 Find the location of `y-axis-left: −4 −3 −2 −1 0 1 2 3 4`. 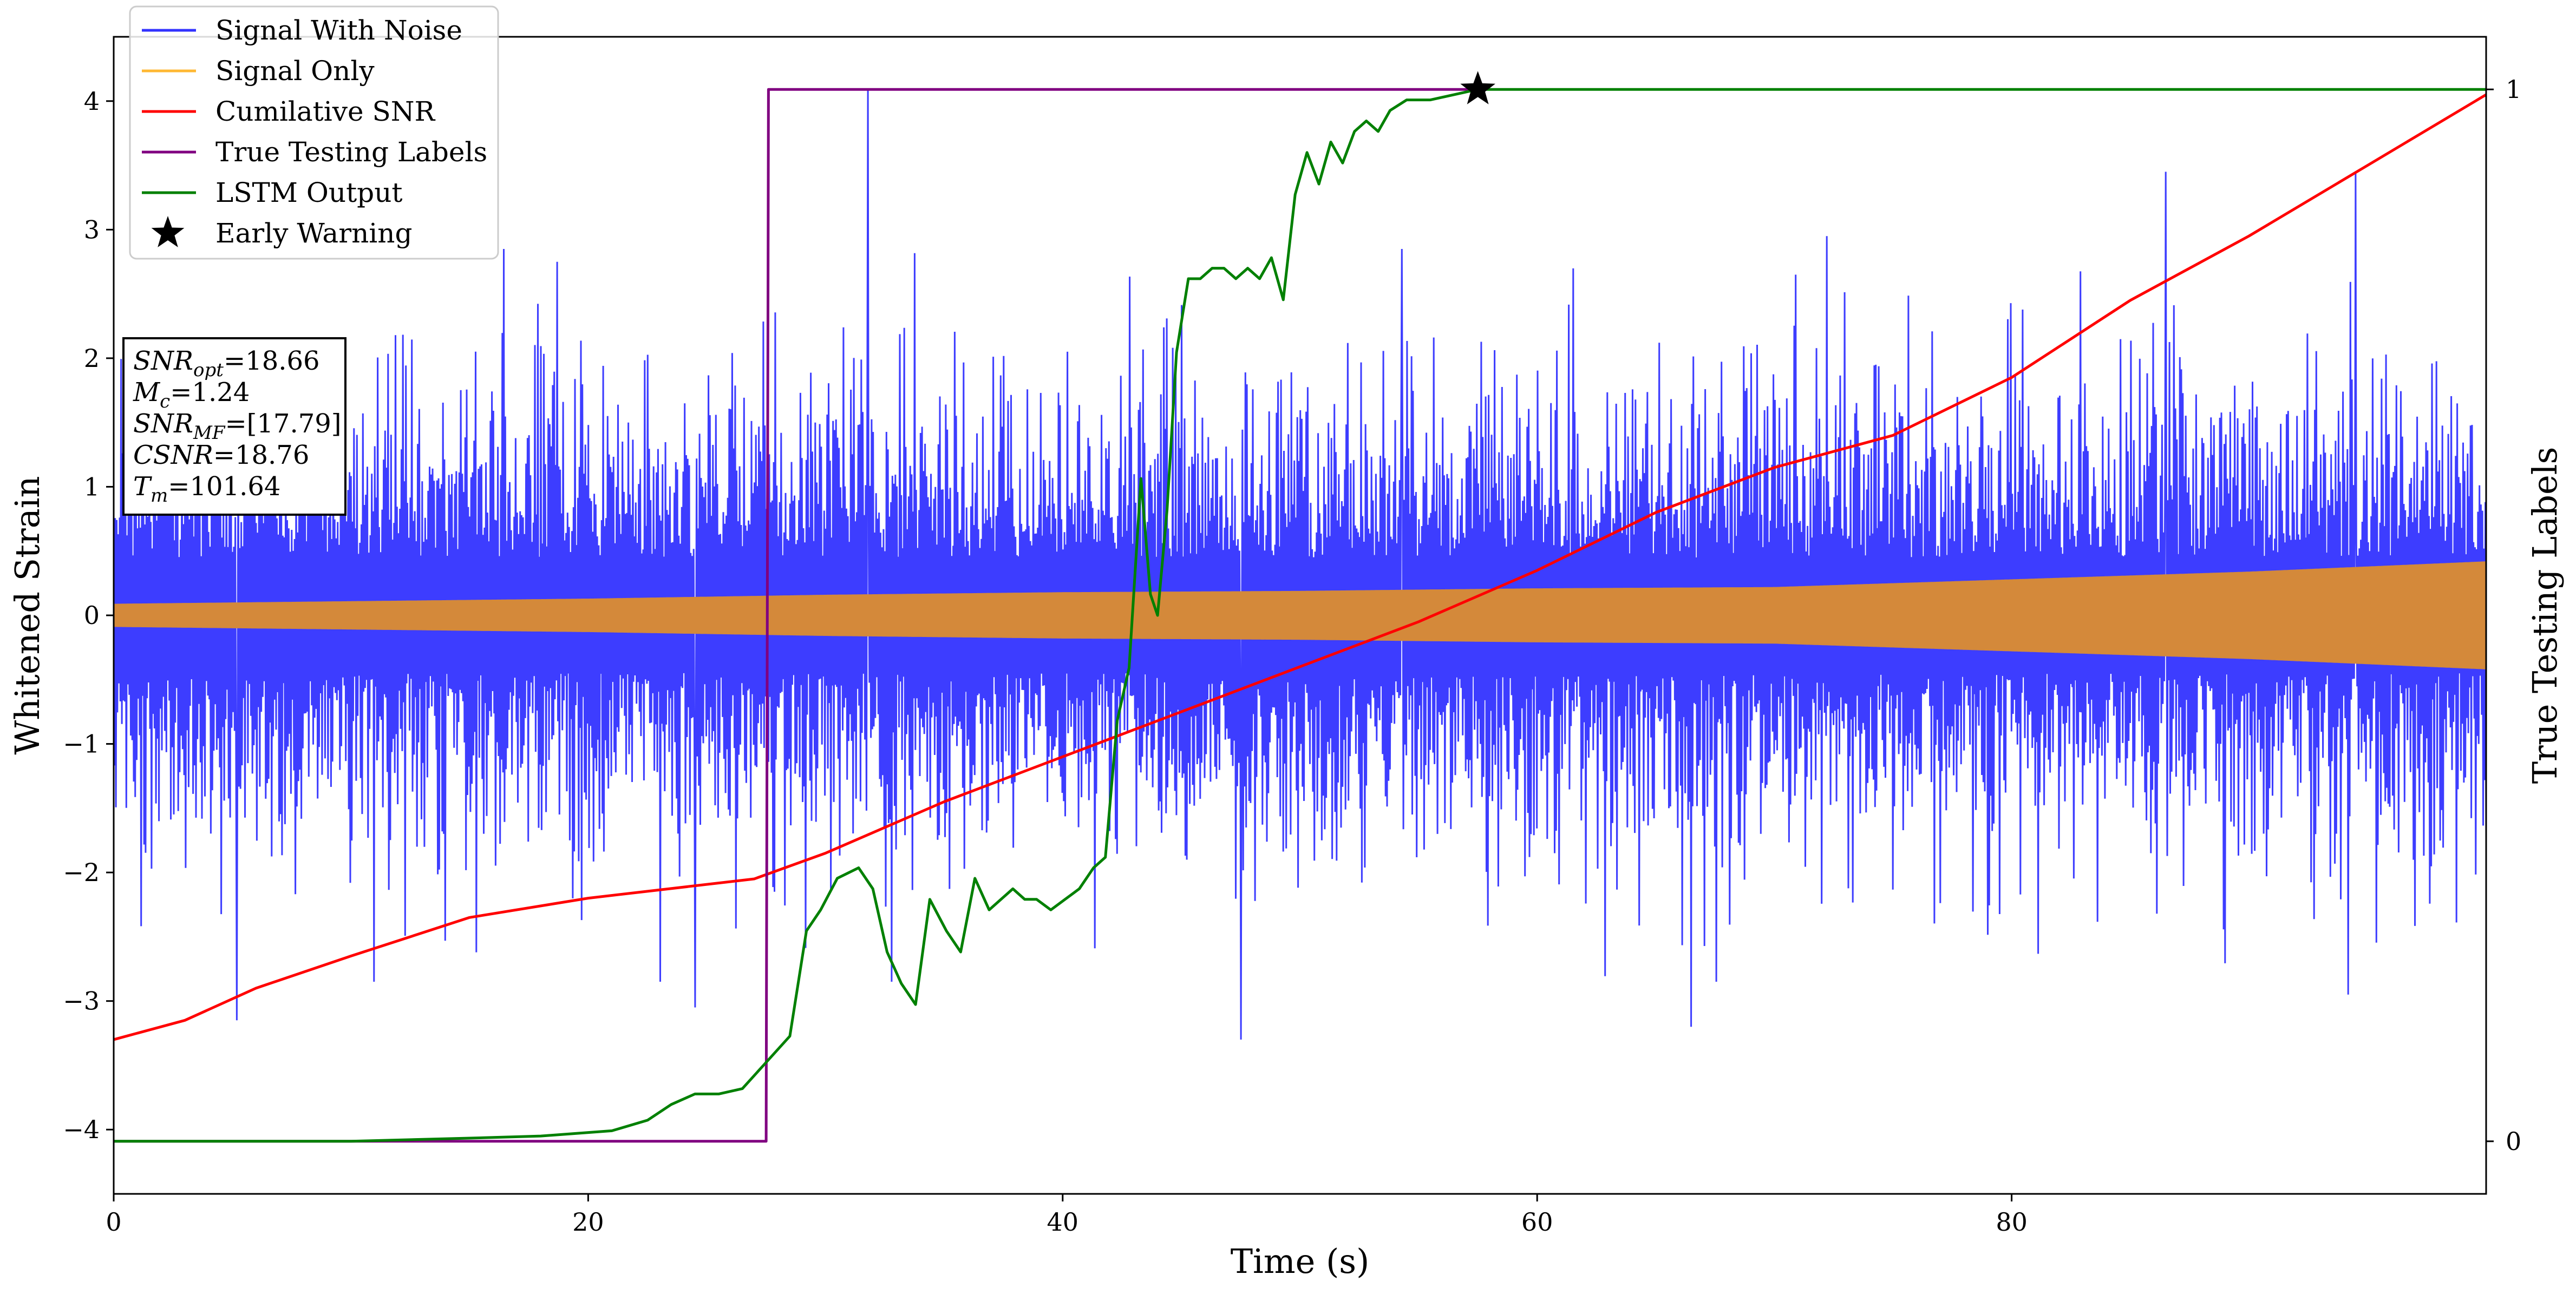

y-axis-left: −4 −3 −2 −1 0 1 2 3 4 is located at coordinates (88, 615).